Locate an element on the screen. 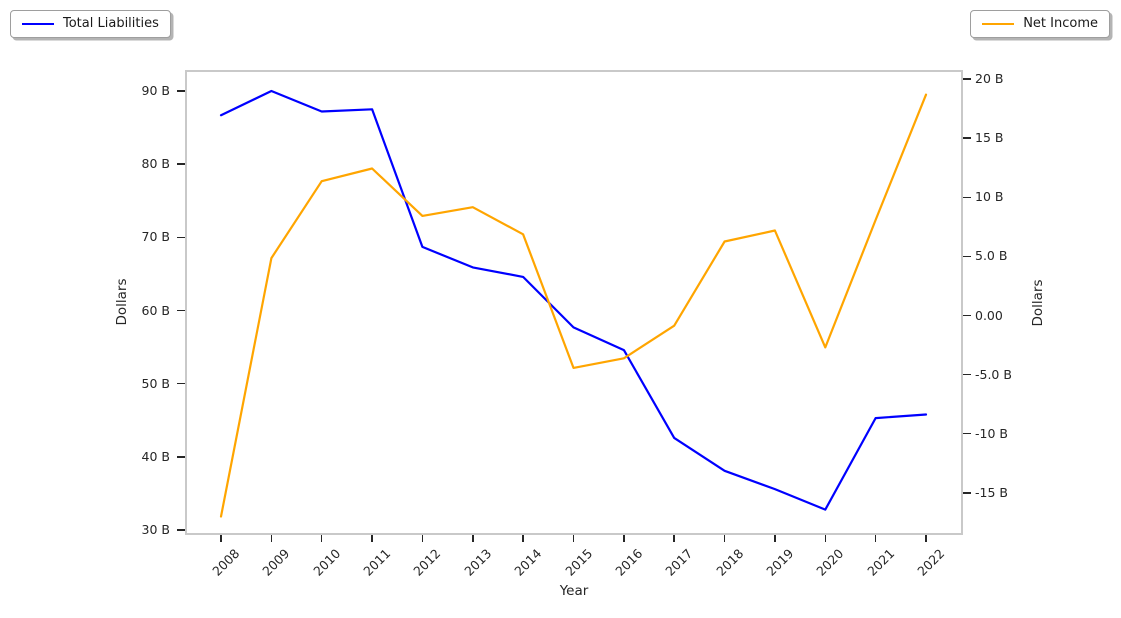  right-axis-tick-label: 5.0 B is located at coordinates (991, 256).